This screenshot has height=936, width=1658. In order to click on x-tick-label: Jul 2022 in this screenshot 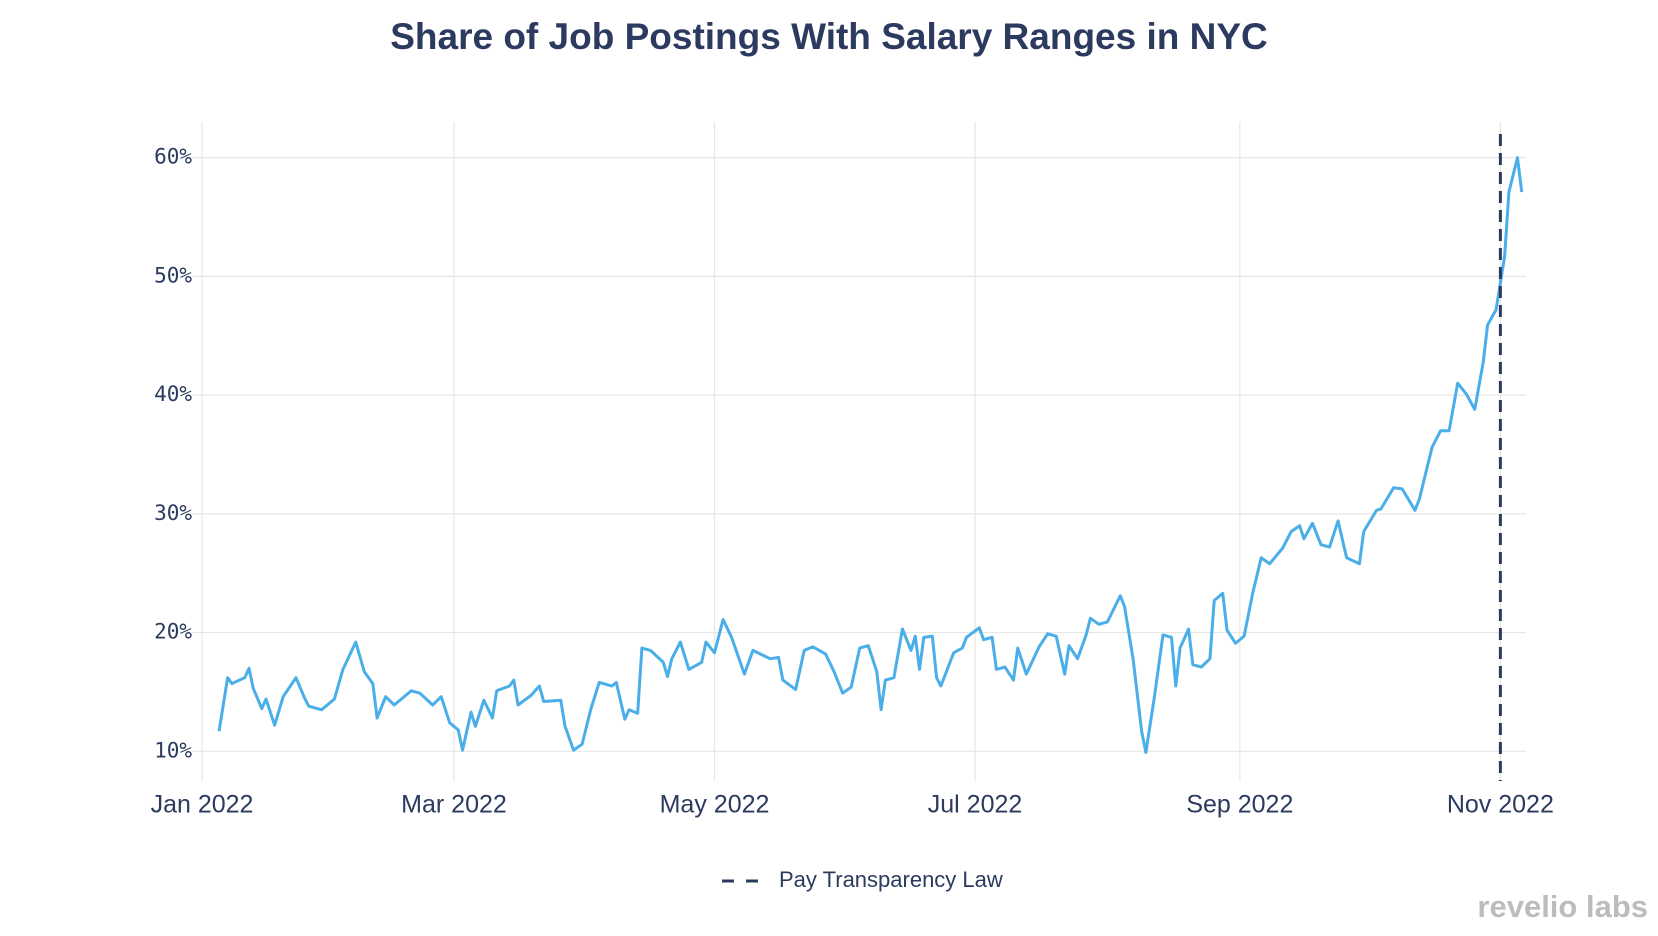, I will do `click(975, 805)`.